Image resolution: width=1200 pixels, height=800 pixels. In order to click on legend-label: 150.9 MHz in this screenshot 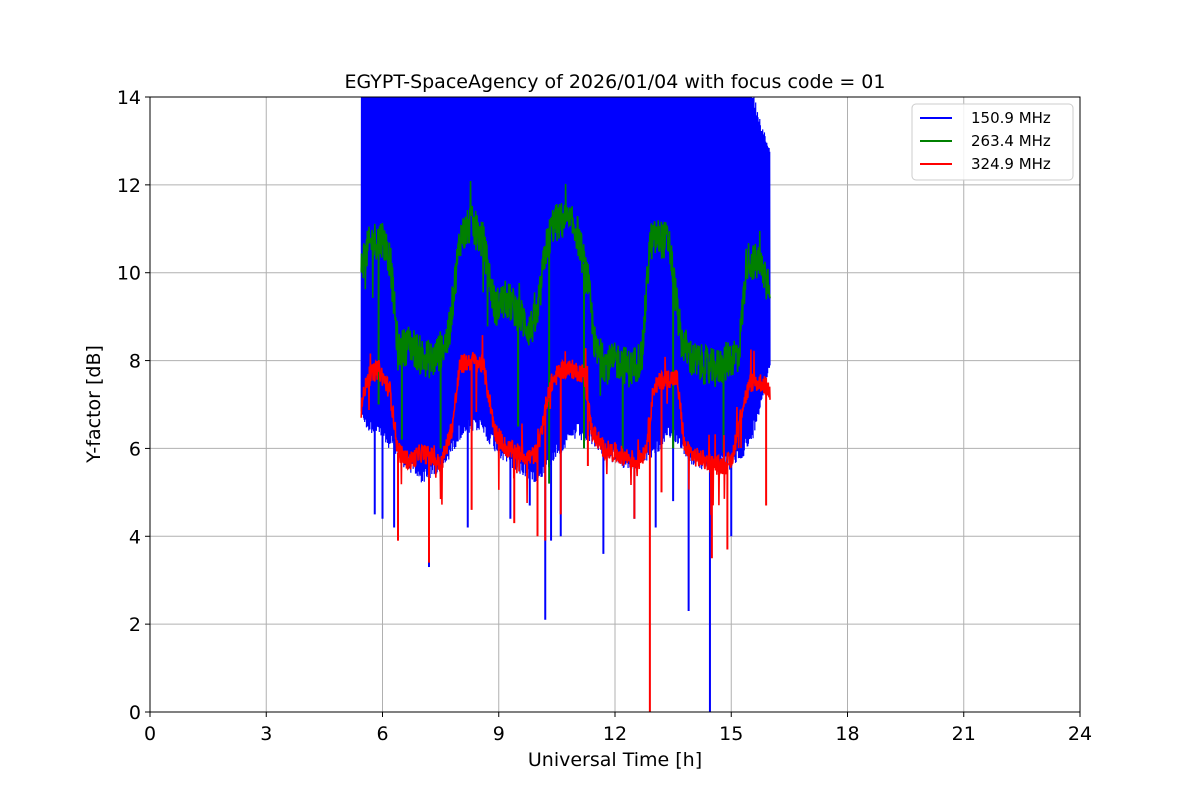, I will do `click(1011, 118)`.